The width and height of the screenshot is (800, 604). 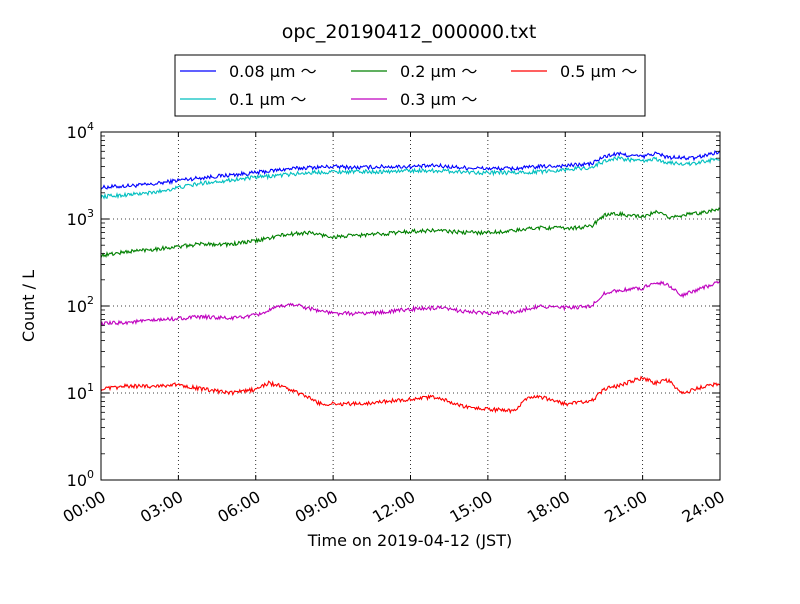 I want to click on x-tick-label: 03:00, so click(x=161, y=507).